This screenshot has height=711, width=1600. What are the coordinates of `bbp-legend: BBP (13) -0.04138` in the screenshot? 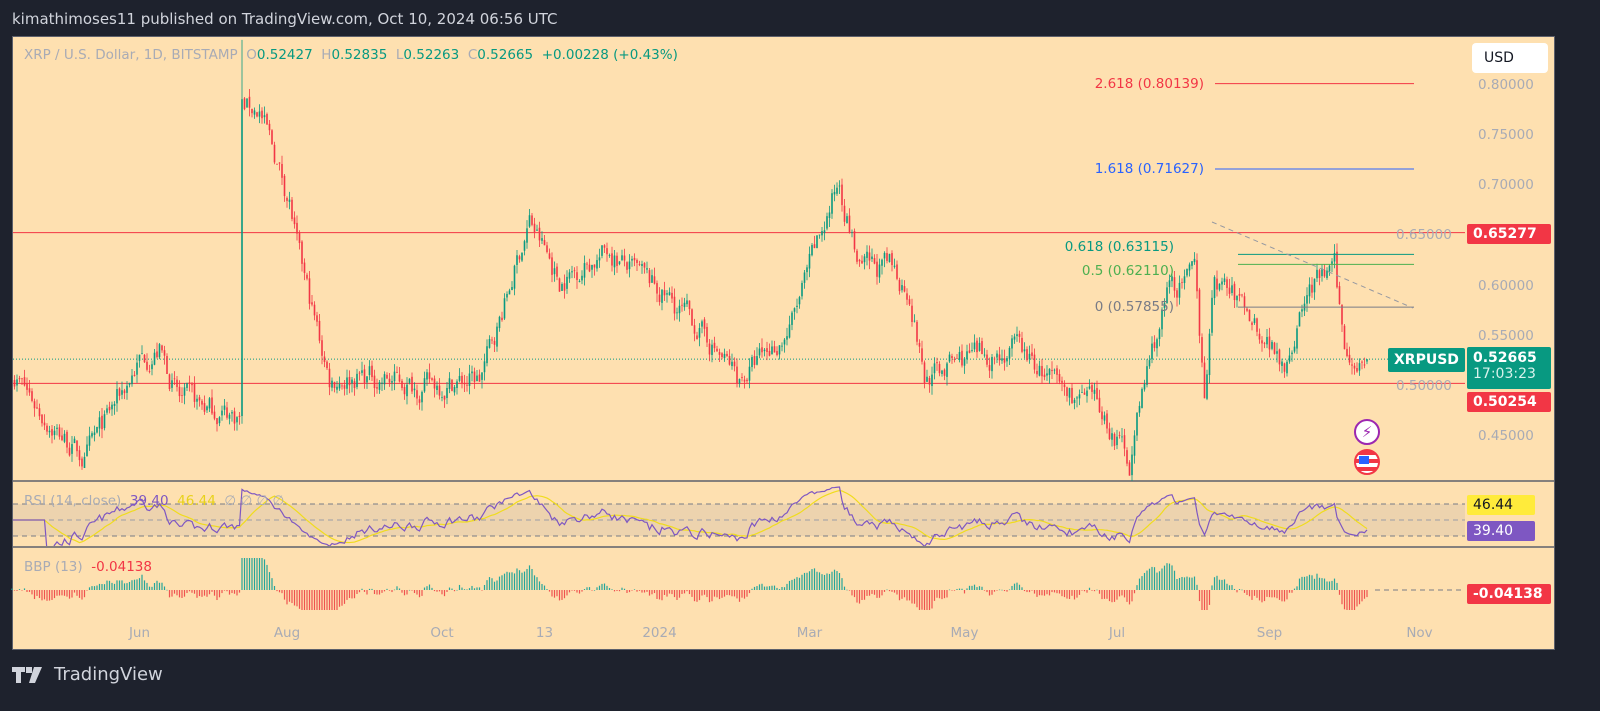 It's located at (88, 567).